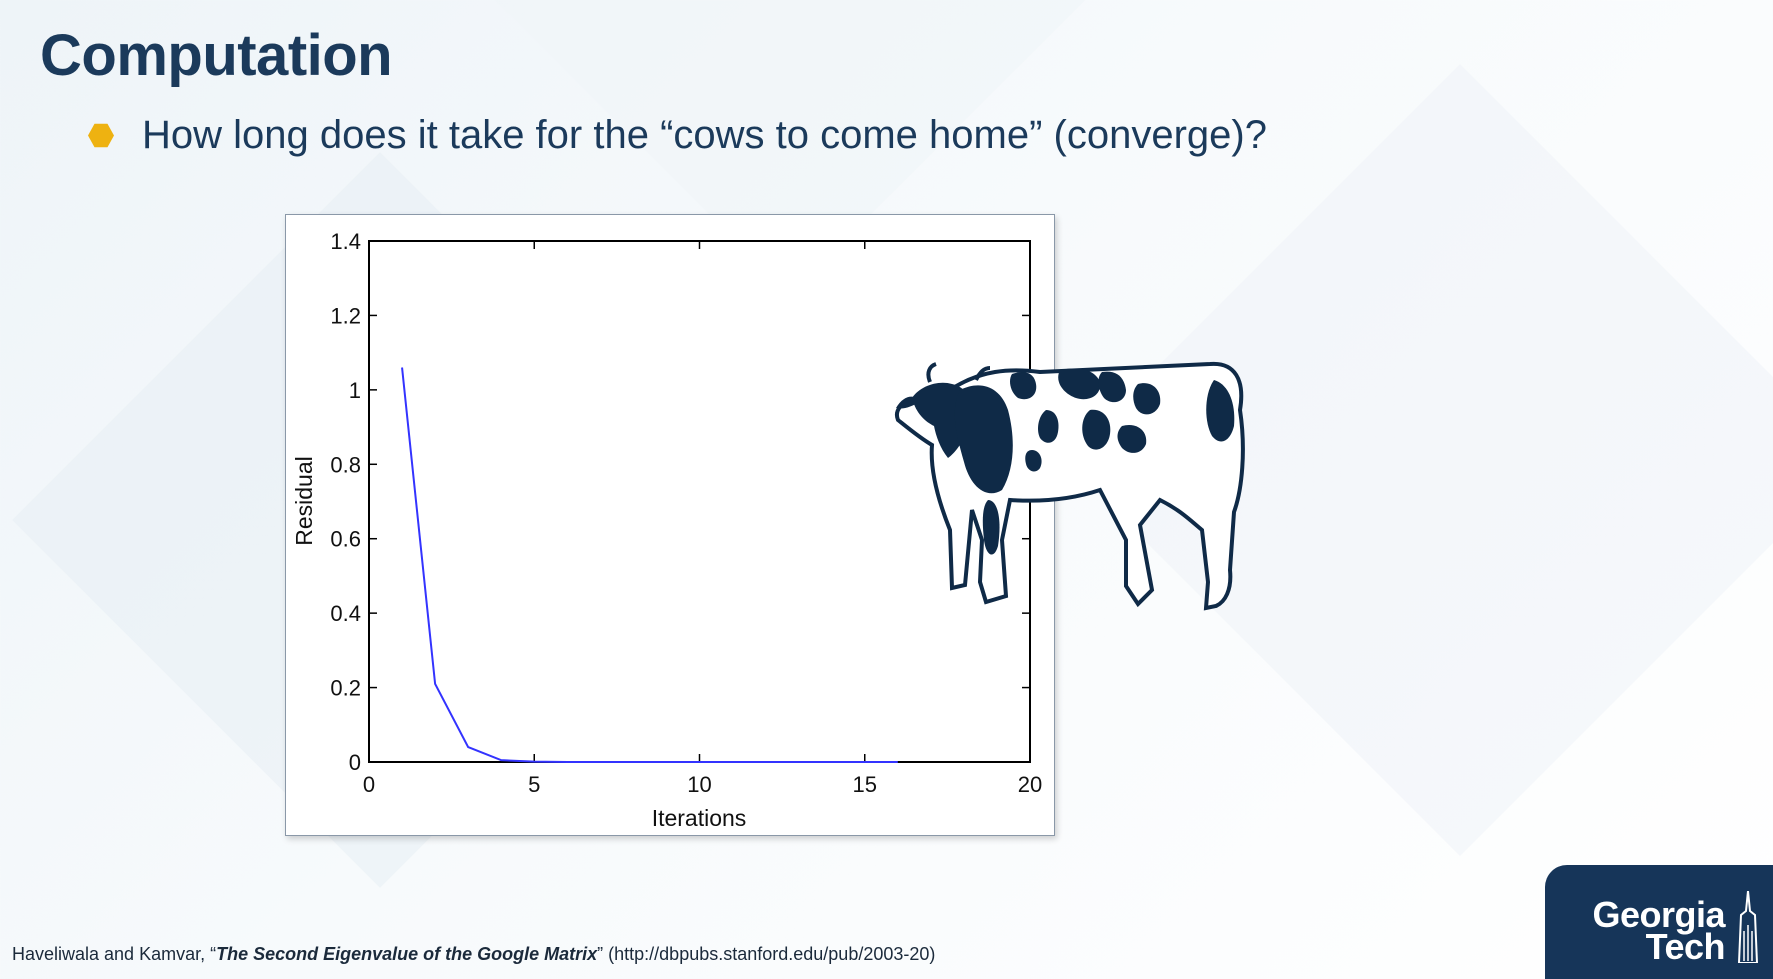  Describe the element at coordinates (355, 762) in the screenshot. I see `y-tick-label: 0` at that location.